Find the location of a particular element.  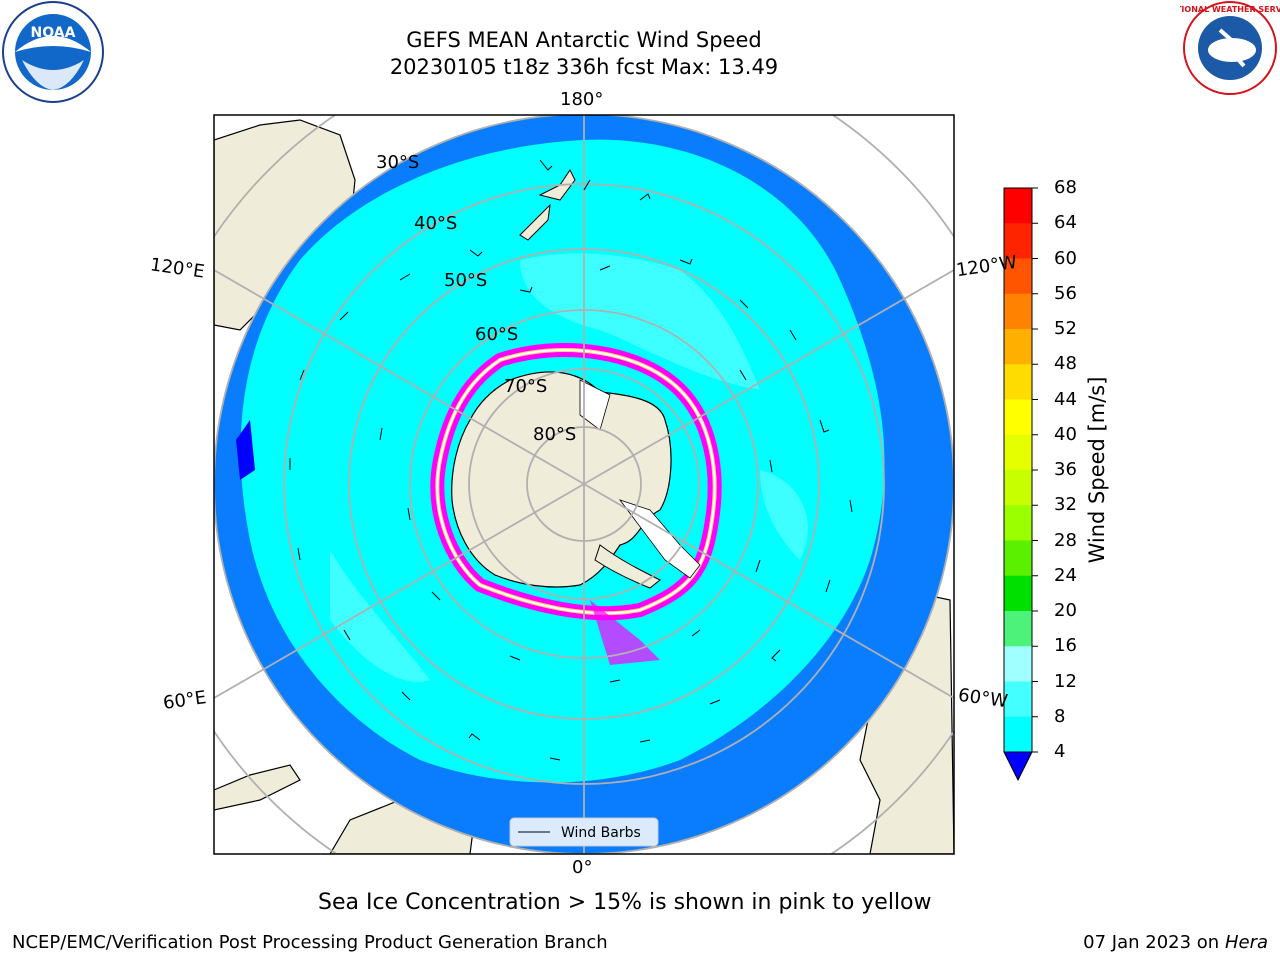

noaa-logo-text: NOAA is located at coordinates (53, 33).